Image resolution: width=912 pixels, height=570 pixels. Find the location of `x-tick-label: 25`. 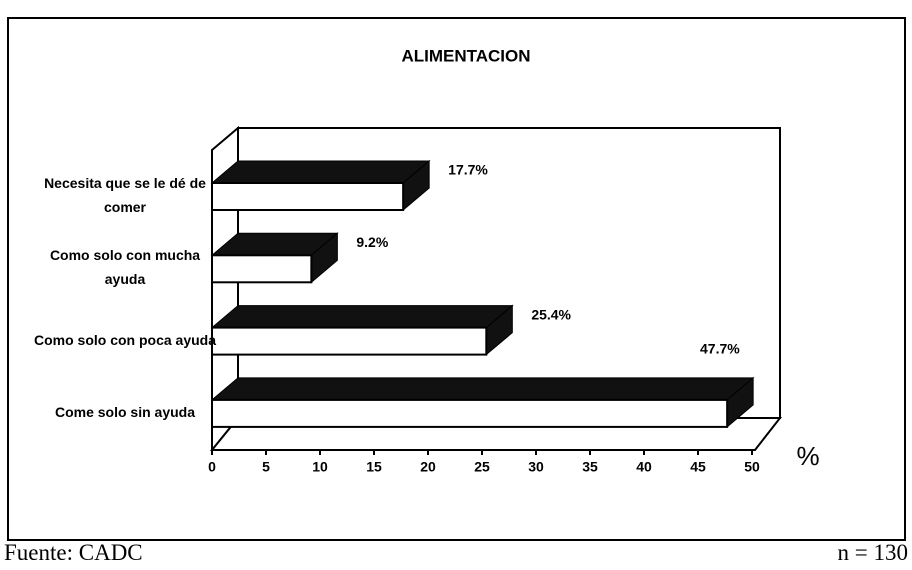

x-tick-label: 25 is located at coordinates (482, 467).